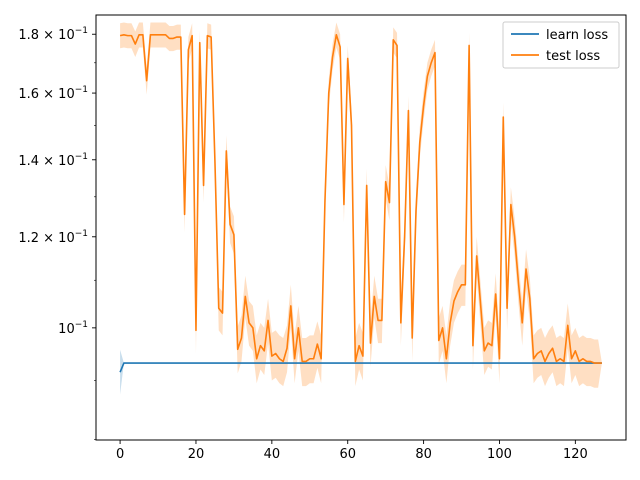 This screenshot has width=640, height=480. I want to click on legend-label-learn-loss: learn loss, so click(577, 35).